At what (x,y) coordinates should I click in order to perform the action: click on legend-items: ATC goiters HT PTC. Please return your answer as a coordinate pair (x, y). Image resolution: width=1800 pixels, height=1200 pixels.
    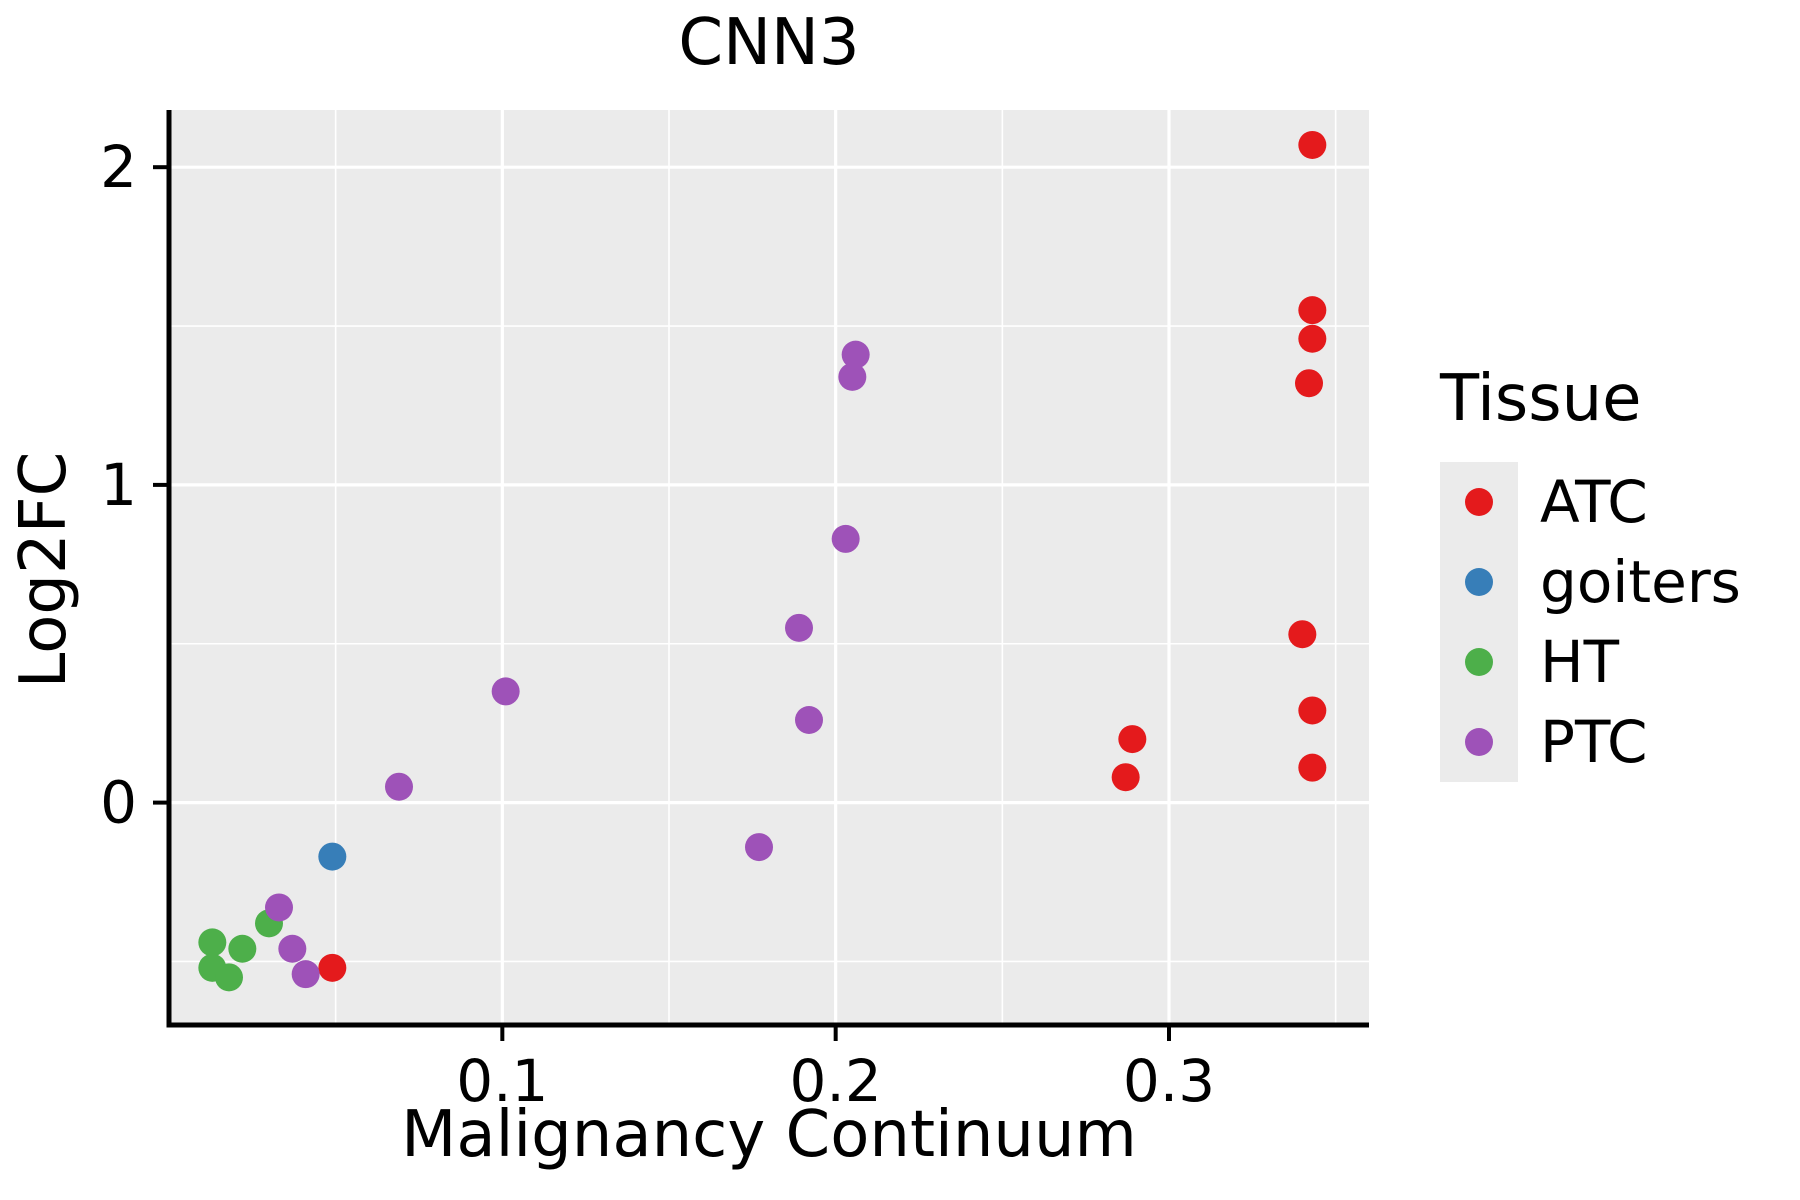
    Looking at the image, I should click on (1590, 622).